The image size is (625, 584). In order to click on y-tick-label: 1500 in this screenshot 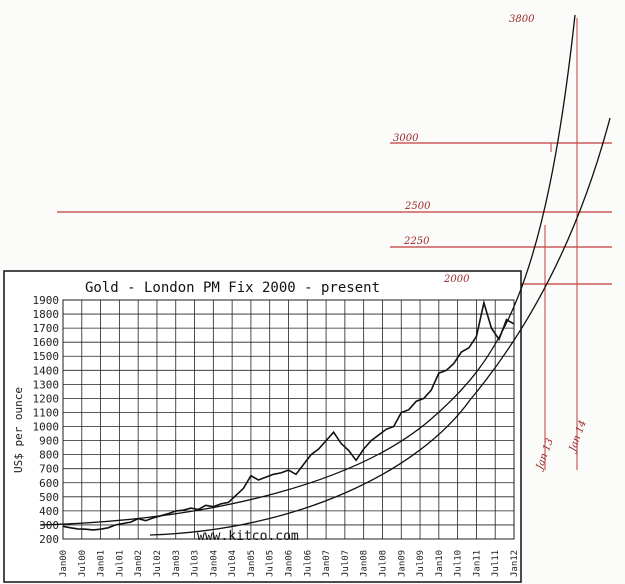, I will do `click(46, 356)`.